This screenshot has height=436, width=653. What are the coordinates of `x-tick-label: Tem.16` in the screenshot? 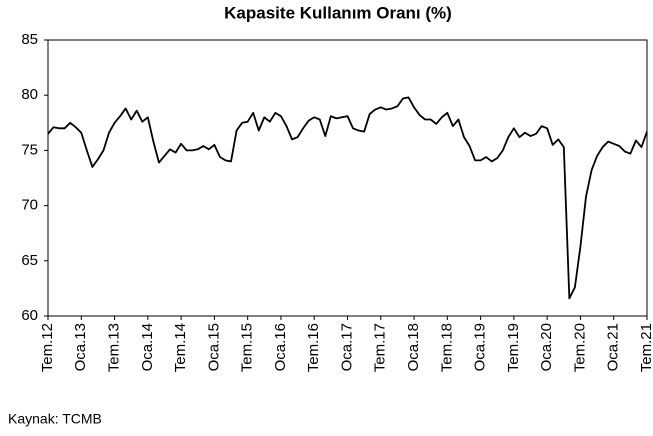 It's located at (313, 347).